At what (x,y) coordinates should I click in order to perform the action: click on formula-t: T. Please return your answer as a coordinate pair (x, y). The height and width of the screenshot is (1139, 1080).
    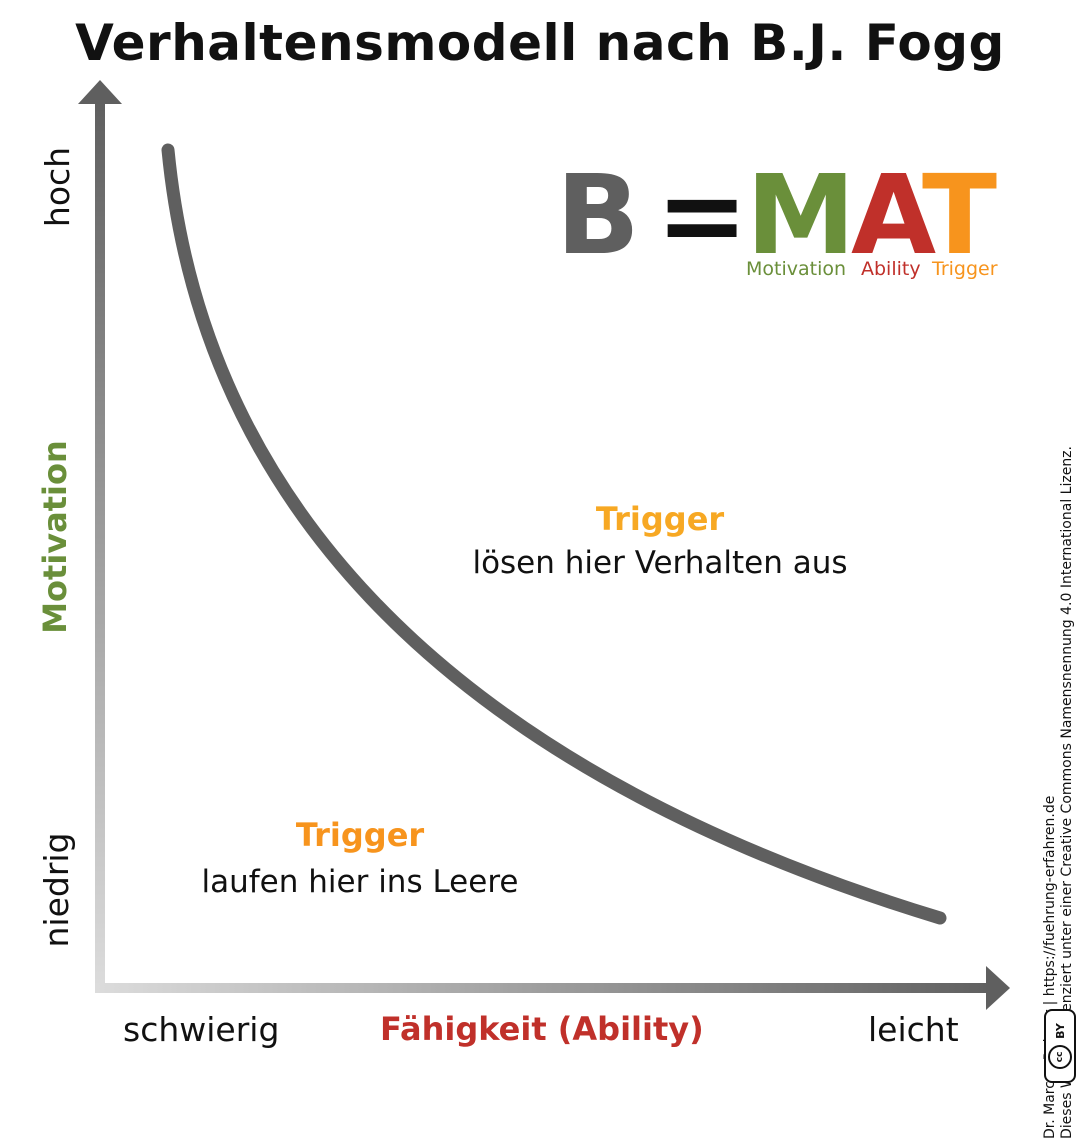
    Looking at the image, I should click on (960, 215).